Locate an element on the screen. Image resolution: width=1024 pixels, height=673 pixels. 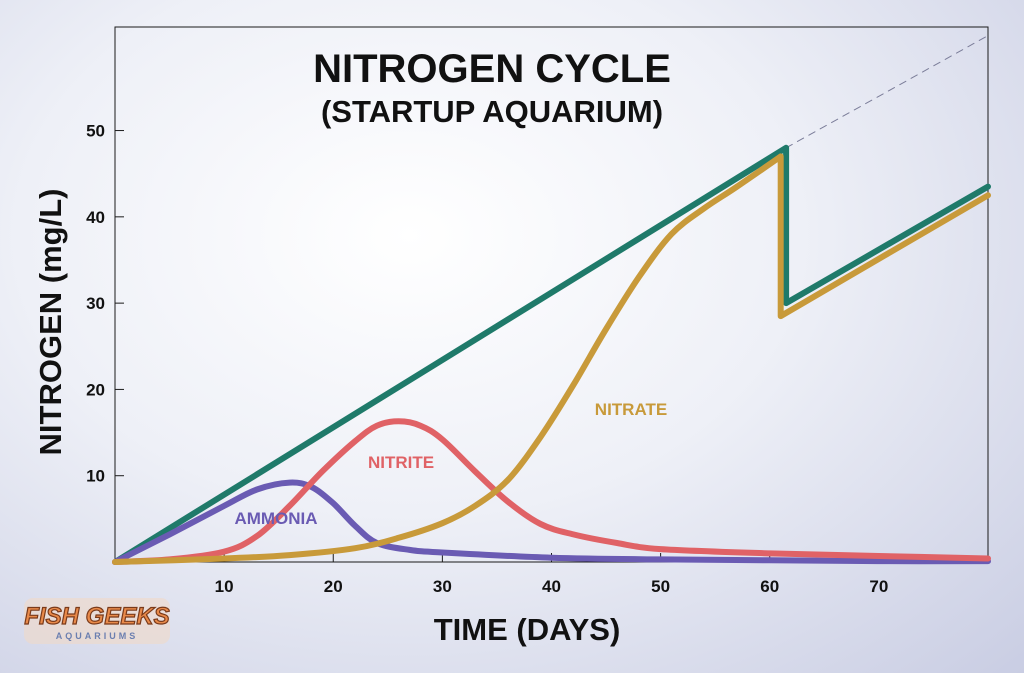
x-axis-label: TIME (DAYS) is located at coordinates (527, 629).